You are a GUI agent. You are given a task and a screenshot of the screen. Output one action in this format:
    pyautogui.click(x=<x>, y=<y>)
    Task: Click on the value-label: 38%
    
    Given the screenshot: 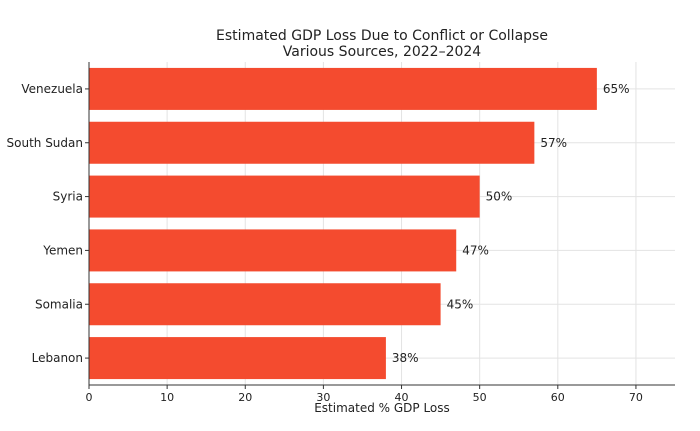 What is the action you would take?
    pyautogui.click(x=405, y=358)
    